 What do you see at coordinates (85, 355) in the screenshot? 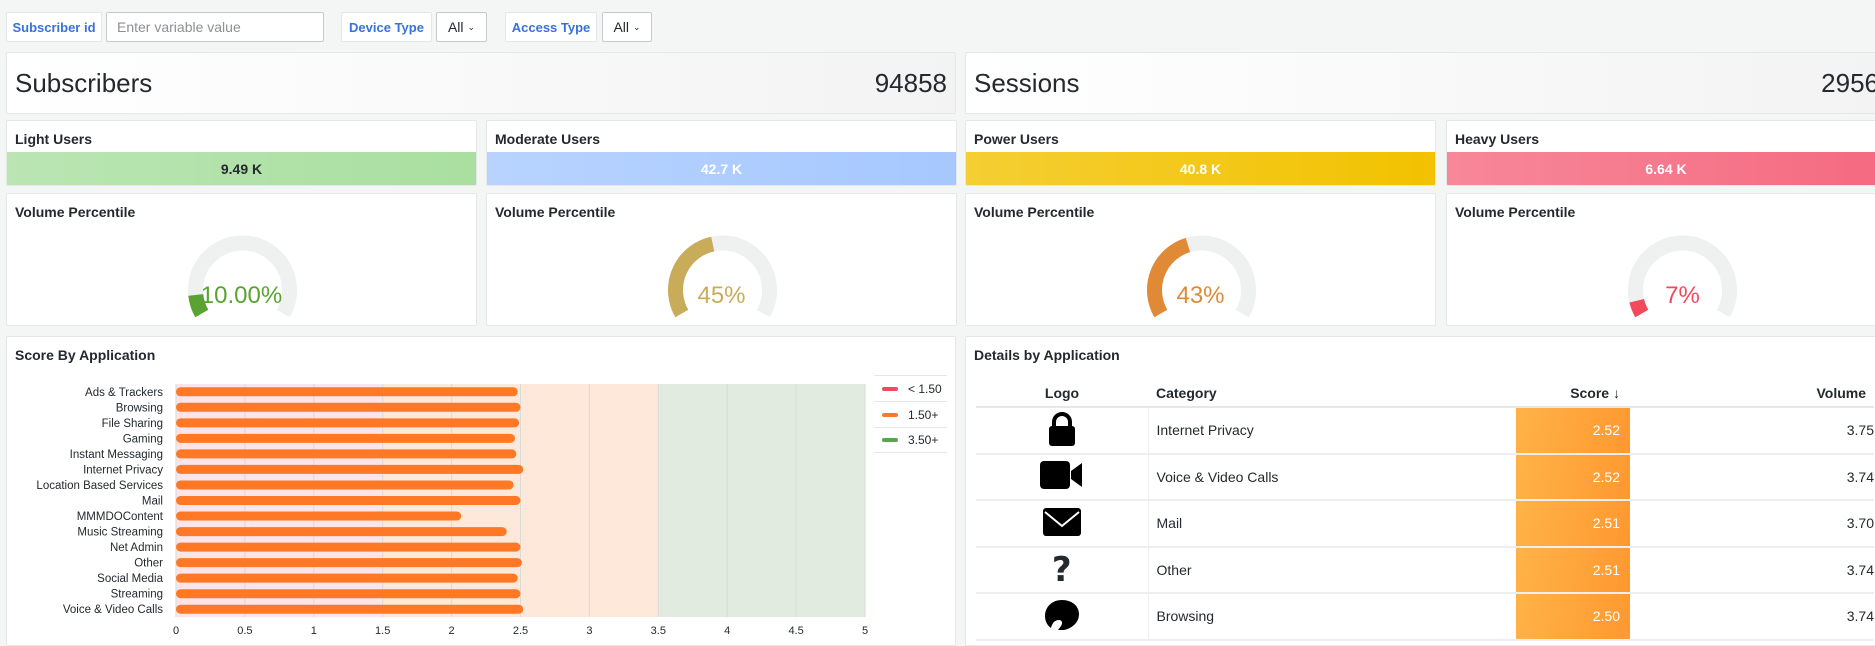
I see `panel-title: Score By Application` at bounding box center [85, 355].